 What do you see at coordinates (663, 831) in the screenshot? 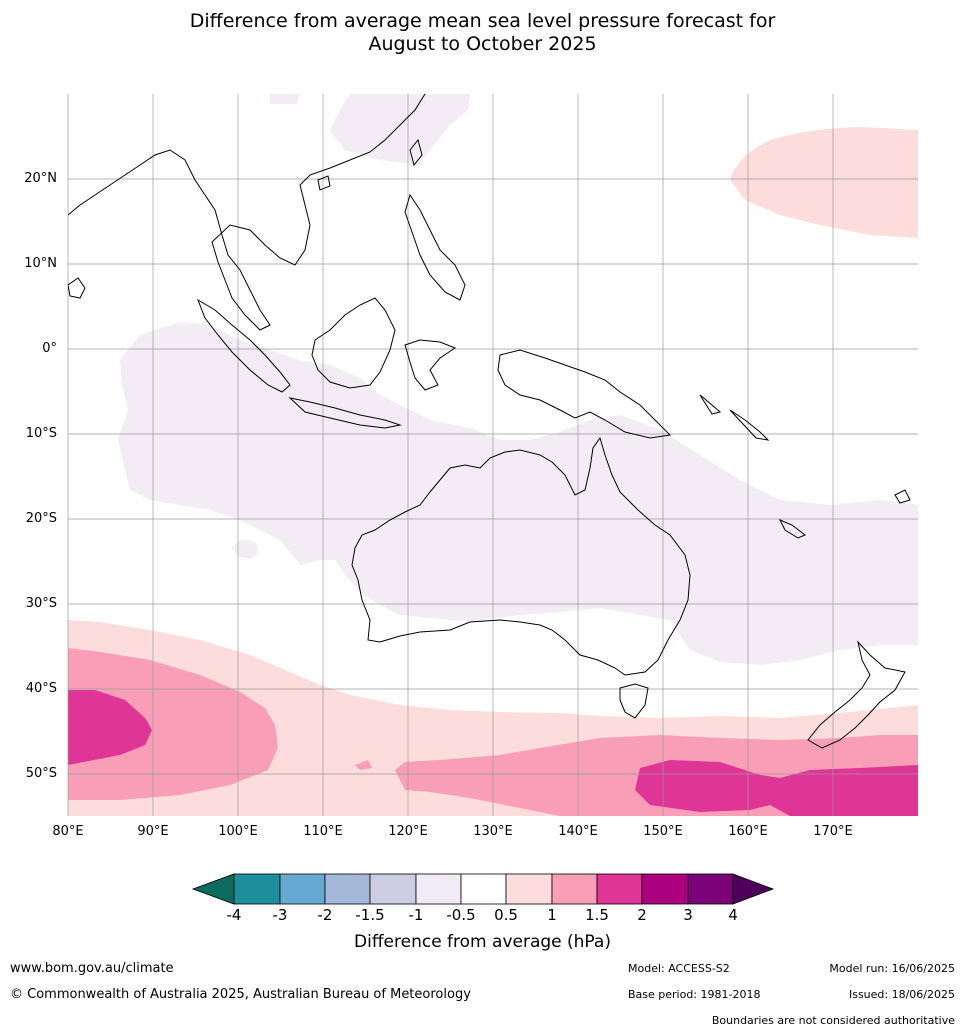
I see `lon-label-150e: 150°E` at bounding box center [663, 831].